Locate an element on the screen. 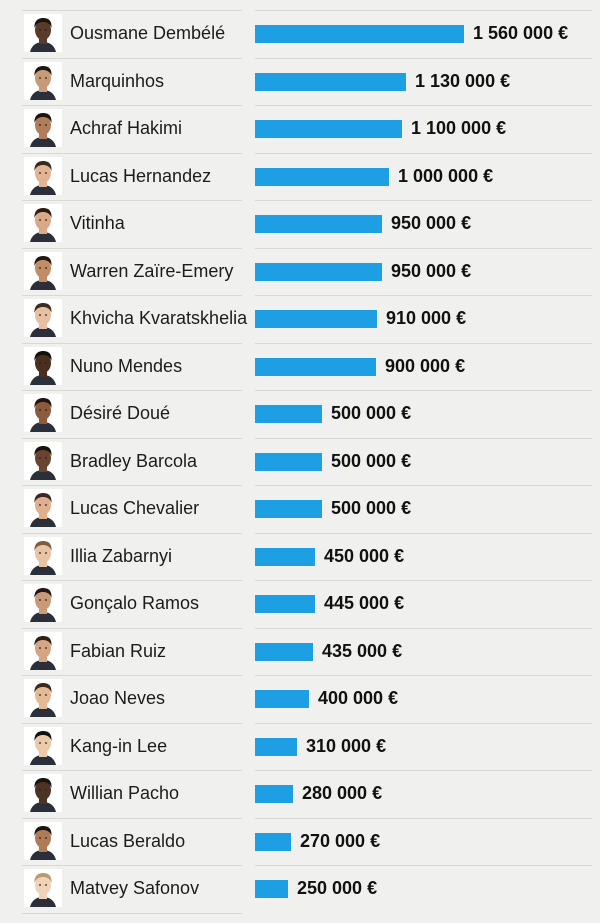 The image size is (600, 923). player-name-label: Nuno Mendes is located at coordinates (126, 365).